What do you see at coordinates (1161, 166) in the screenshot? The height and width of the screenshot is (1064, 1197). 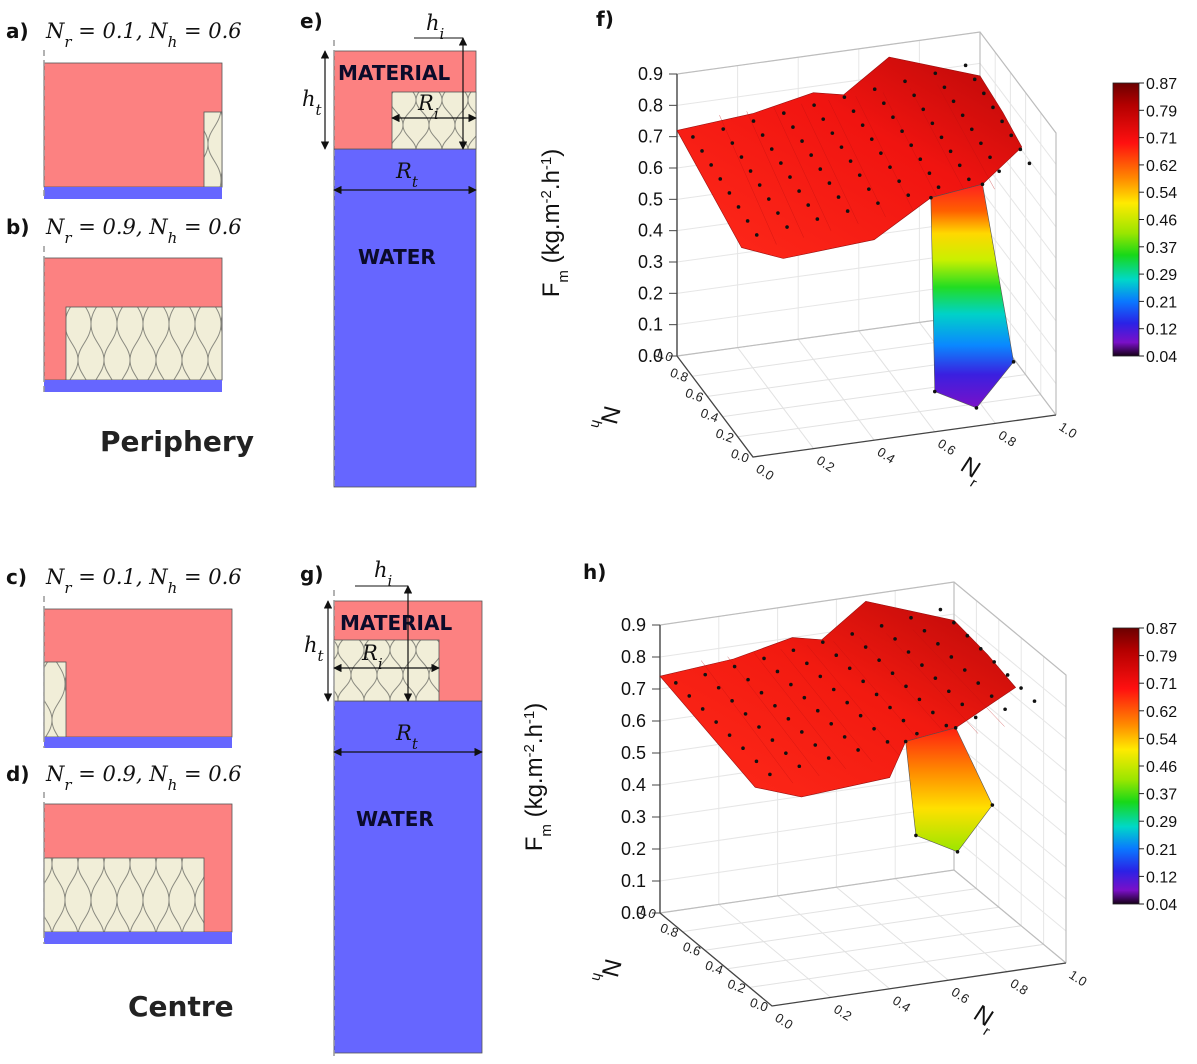 I see `colorbar-tick-label: 0.62` at bounding box center [1161, 166].